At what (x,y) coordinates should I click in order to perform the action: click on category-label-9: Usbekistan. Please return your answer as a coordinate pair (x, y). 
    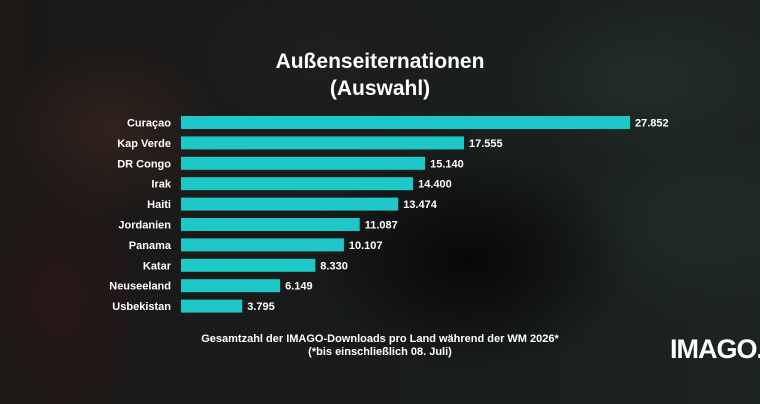
    Looking at the image, I should click on (141, 307).